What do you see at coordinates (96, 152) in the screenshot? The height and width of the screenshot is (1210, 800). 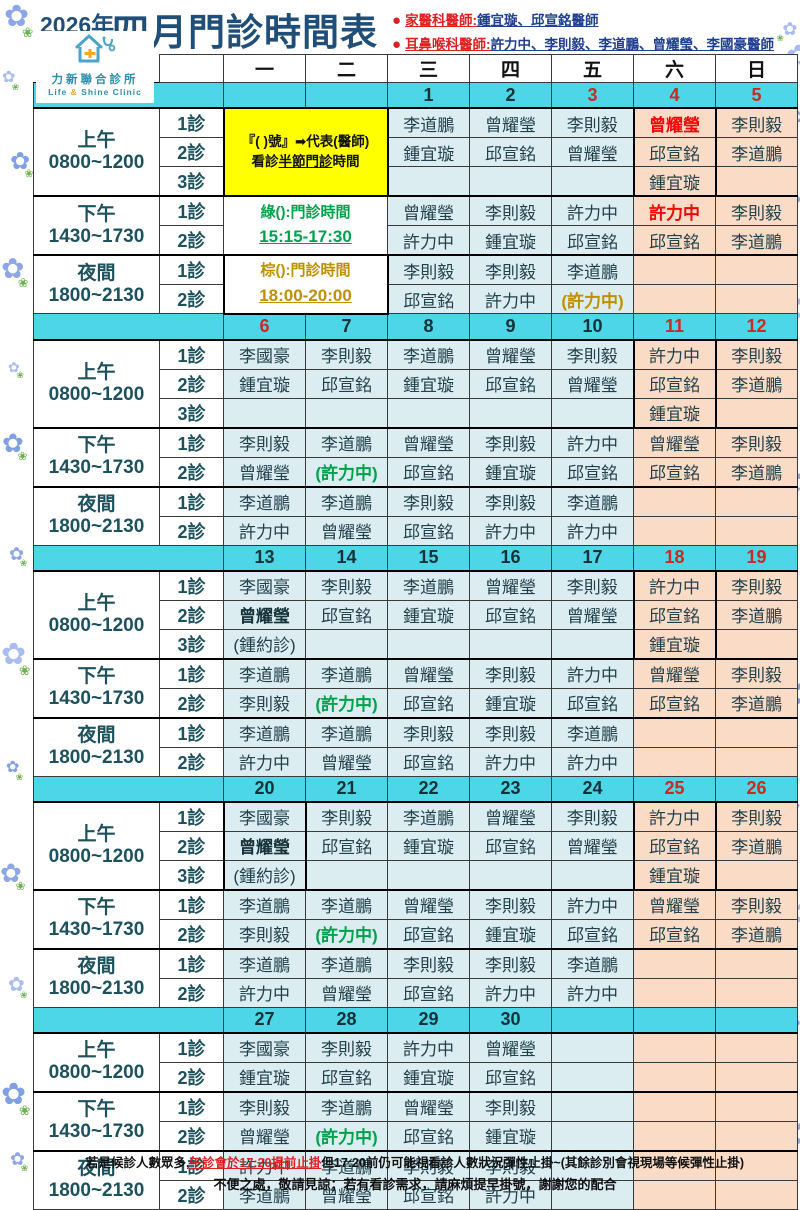 I see `session-label: 上午 0800~1200` at bounding box center [96, 152].